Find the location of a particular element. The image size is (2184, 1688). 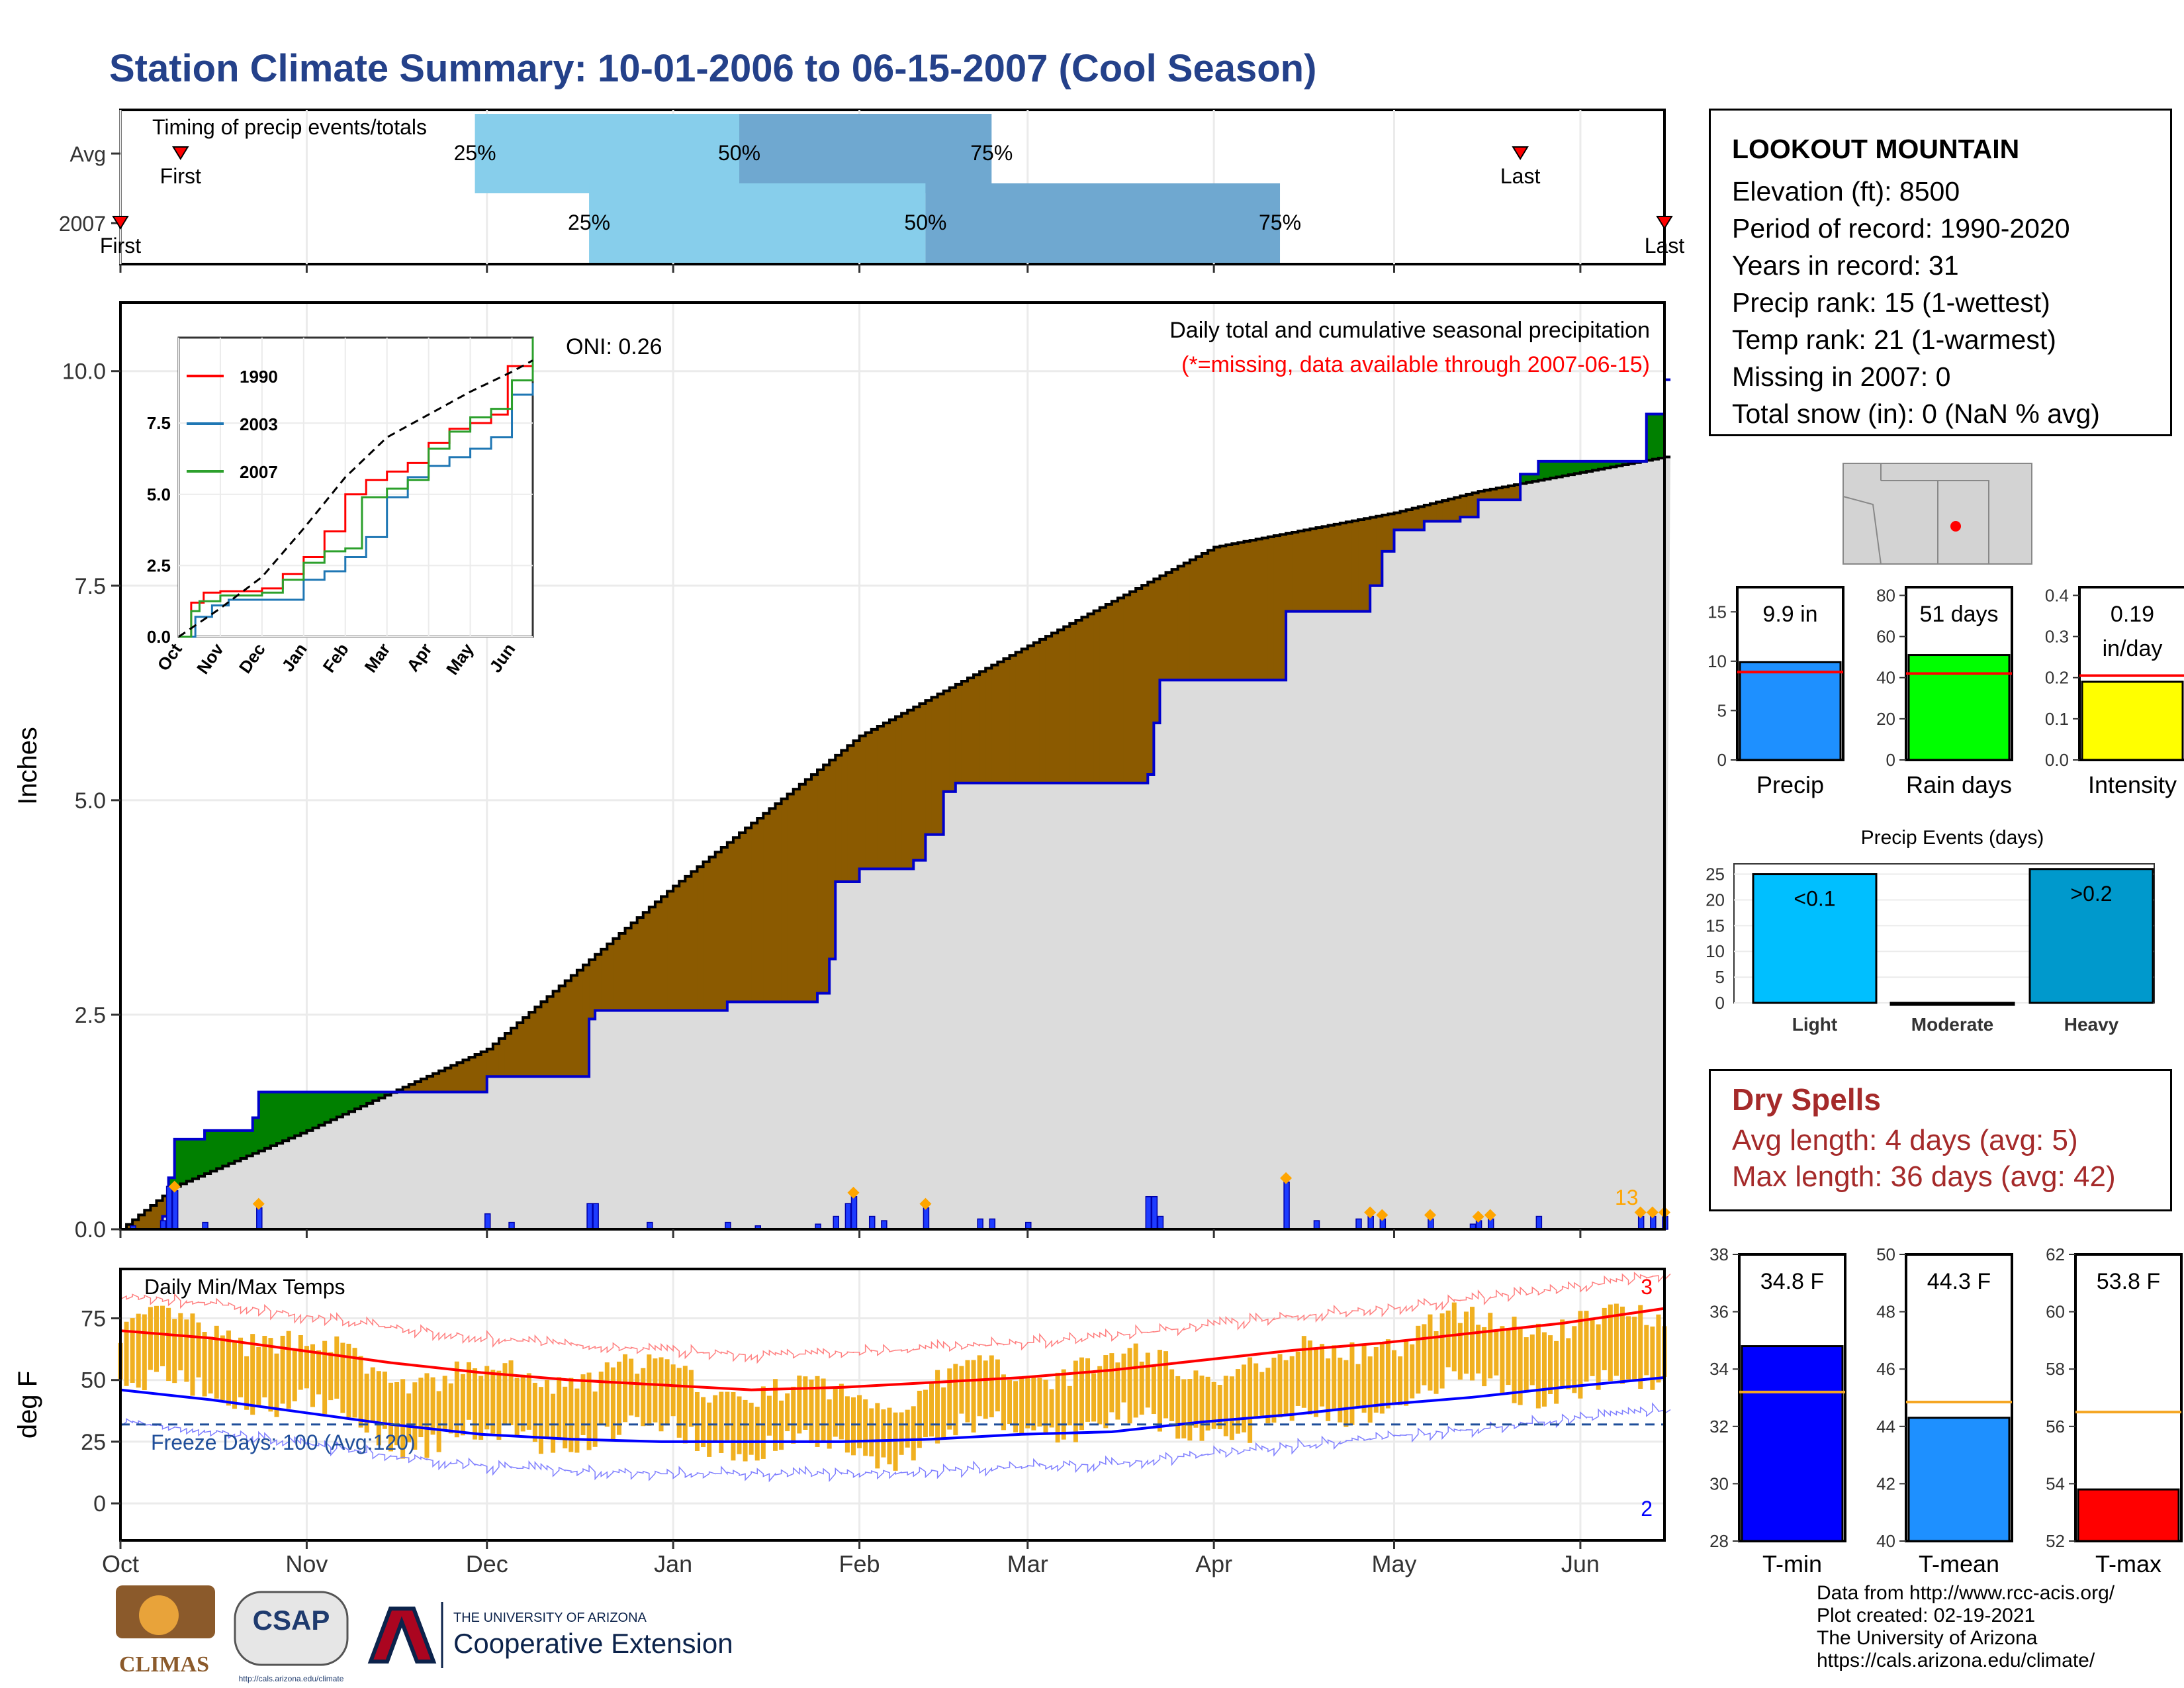

month-label: Jan is located at coordinates (673, 1563).